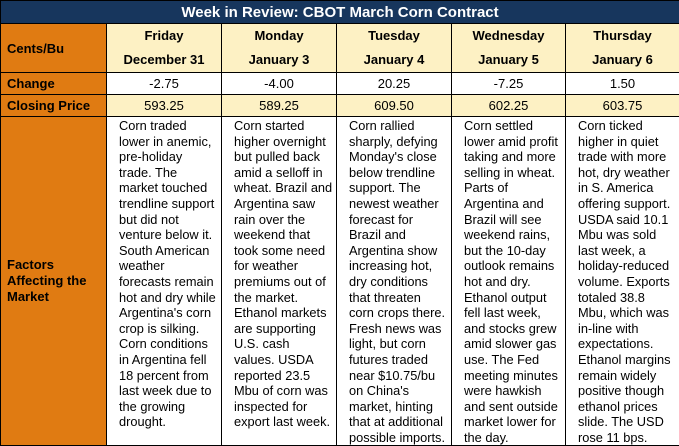 The height and width of the screenshot is (446, 679). I want to click on day-header-friday: Friday December 31, so click(164, 48).